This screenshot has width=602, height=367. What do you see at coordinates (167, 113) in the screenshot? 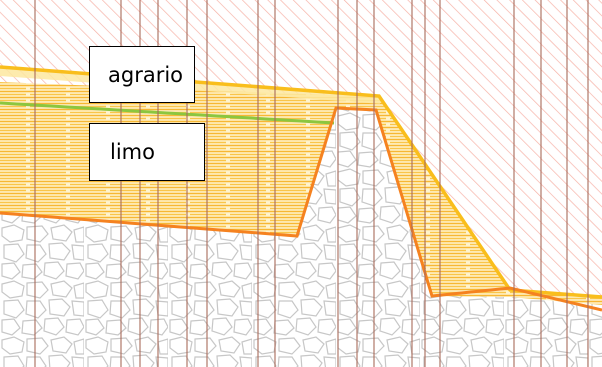
I see `interface-line` at bounding box center [167, 113].